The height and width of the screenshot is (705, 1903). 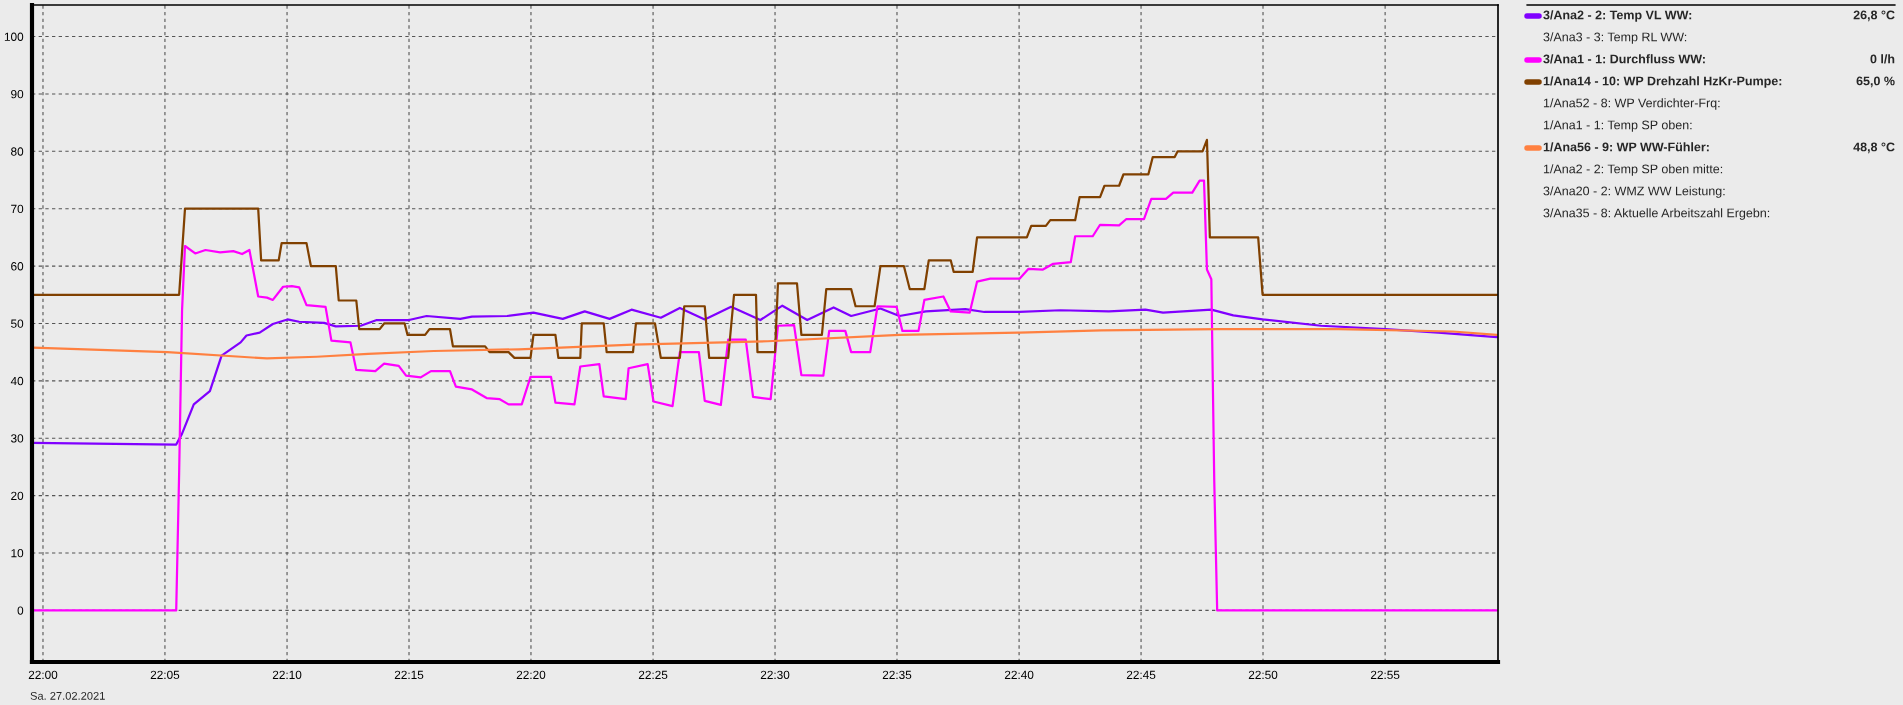 What do you see at coordinates (20, 610) in the screenshot?
I see `y-tick-label: 0` at bounding box center [20, 610].